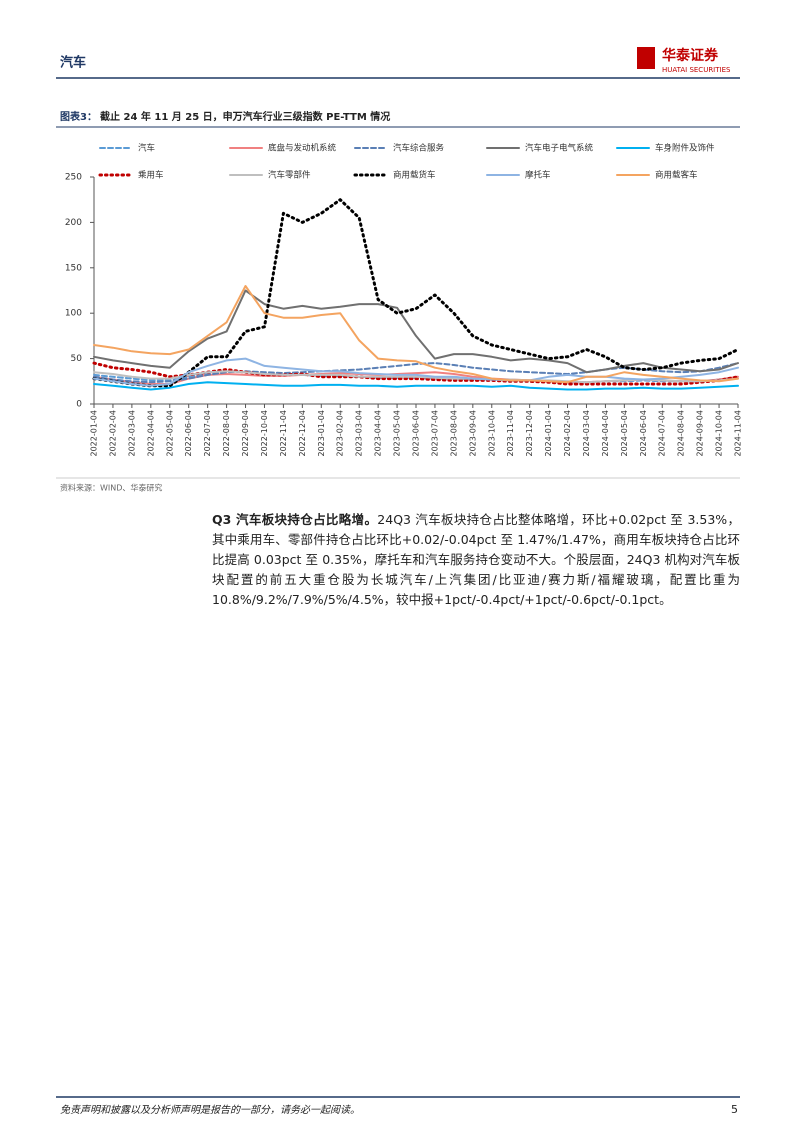 The image size is (794, 1123). What do you see at coordinates (586, 433) in the screenshot?
I see `x-tick-label: 2024-03-04` at bounding box center [586, 433].